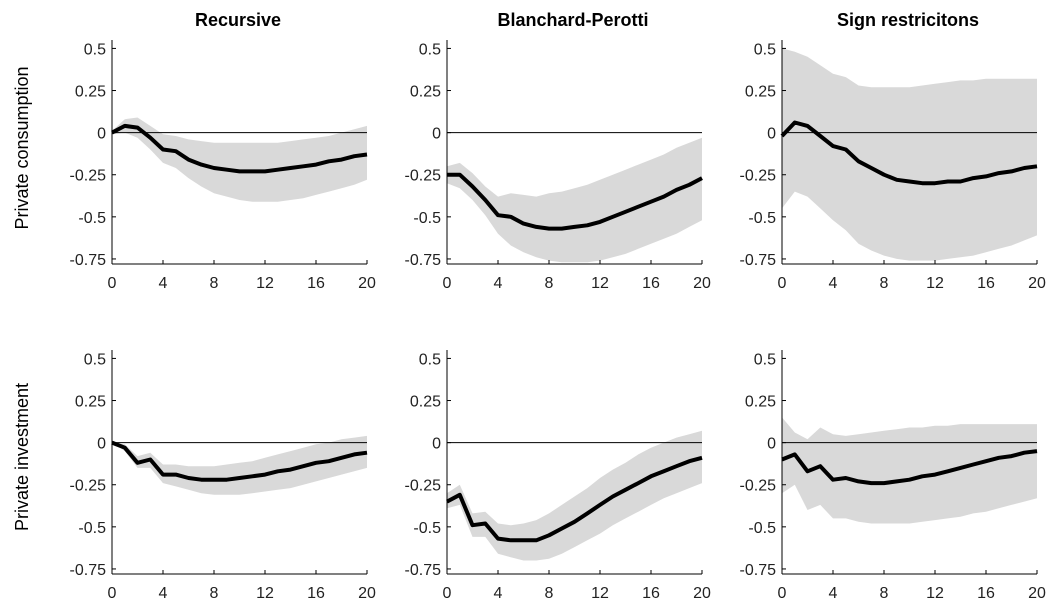 Image resolution: width=1059 pixels, height=616 pixels. Describe the element at coordinates (908, 20) in the screenshot. I see `column-title-sign-restrictions: Sign restricitons` at that location.